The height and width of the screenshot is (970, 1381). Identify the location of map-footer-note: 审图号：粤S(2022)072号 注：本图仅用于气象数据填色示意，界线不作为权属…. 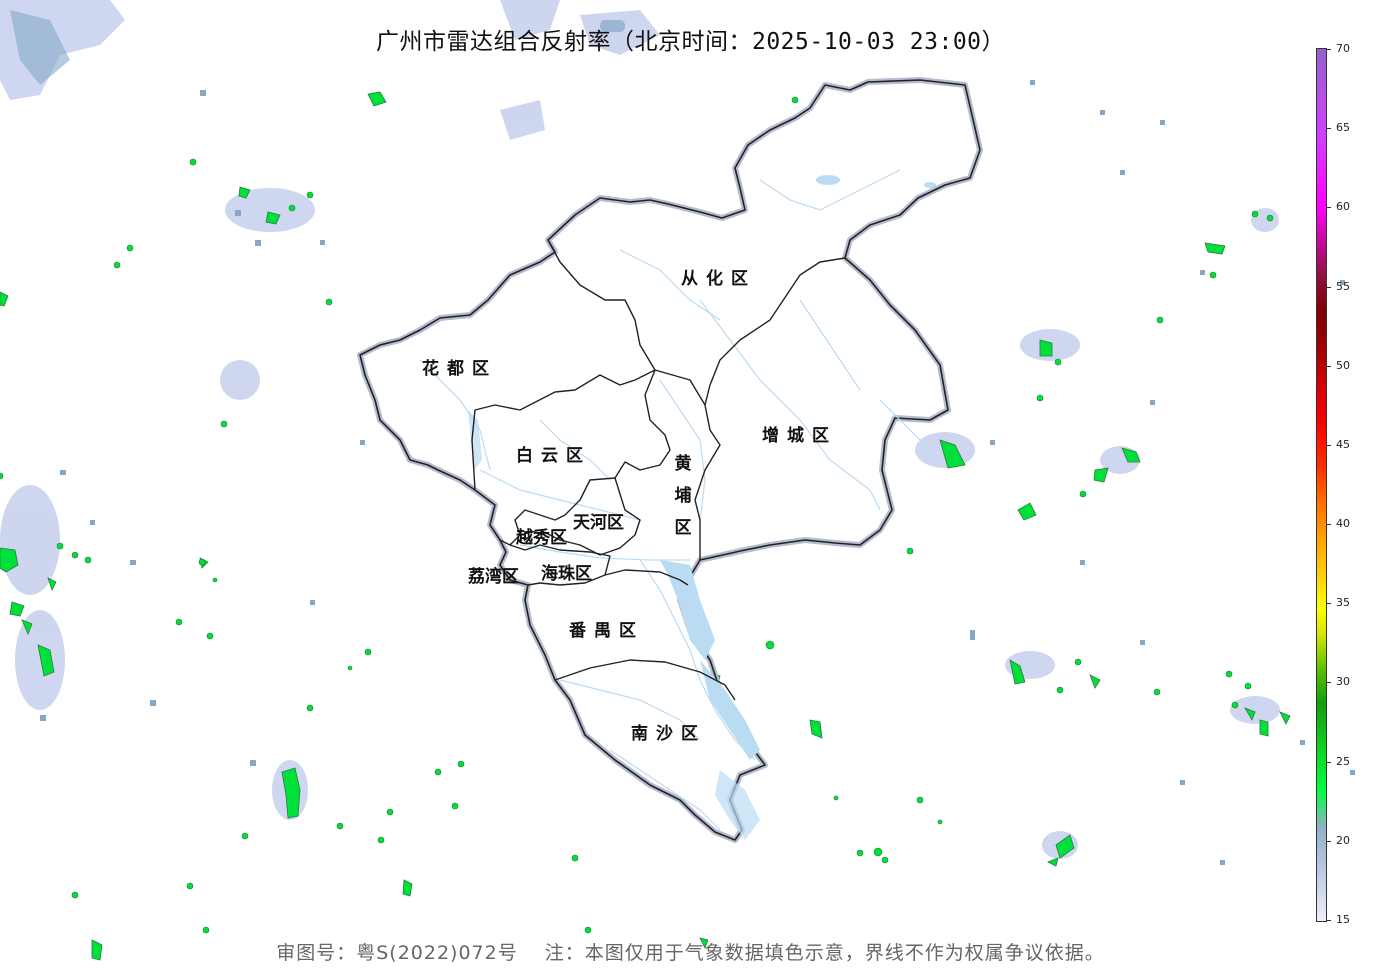
(690, 953).